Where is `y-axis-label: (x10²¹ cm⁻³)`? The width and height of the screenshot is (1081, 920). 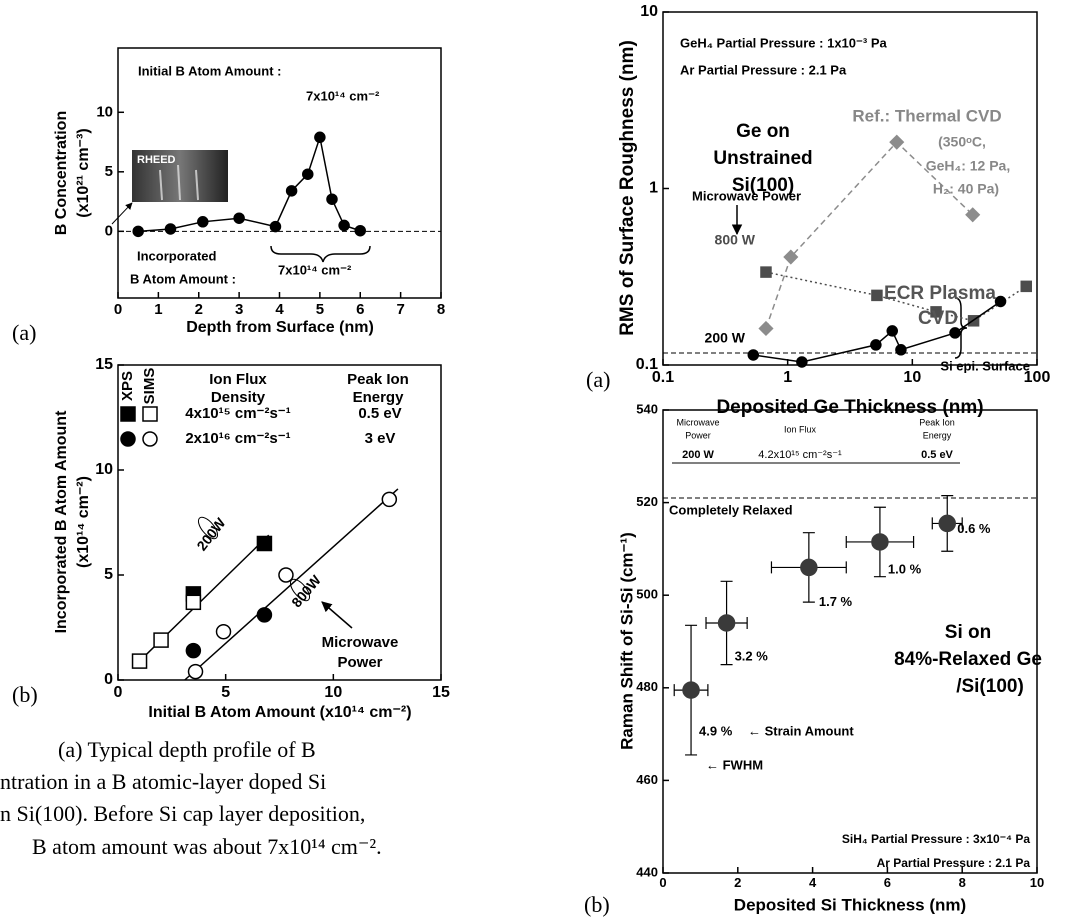 y-axis-label: (x10²¹ cm⁻³) is located at coordinates (83, 172).